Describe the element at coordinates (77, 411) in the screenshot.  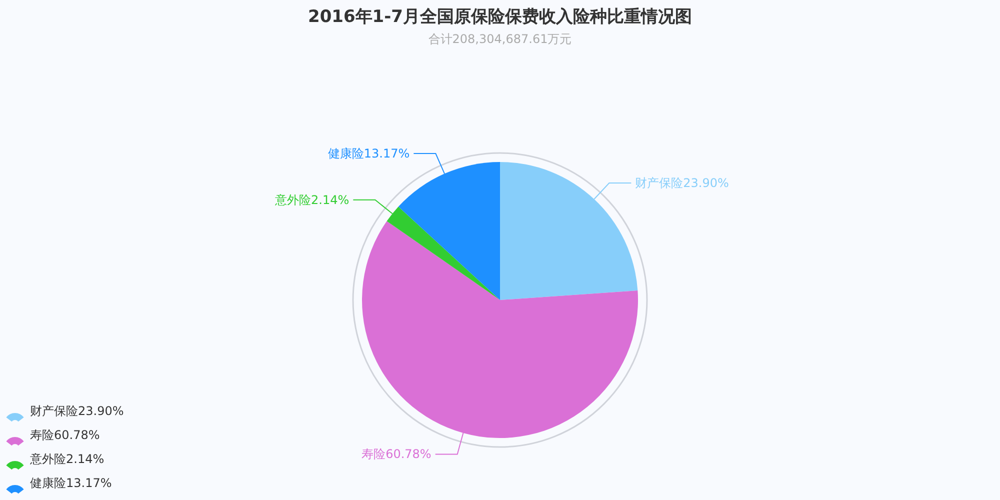
I see `legend-label: 财产保险23.90%` at that location.